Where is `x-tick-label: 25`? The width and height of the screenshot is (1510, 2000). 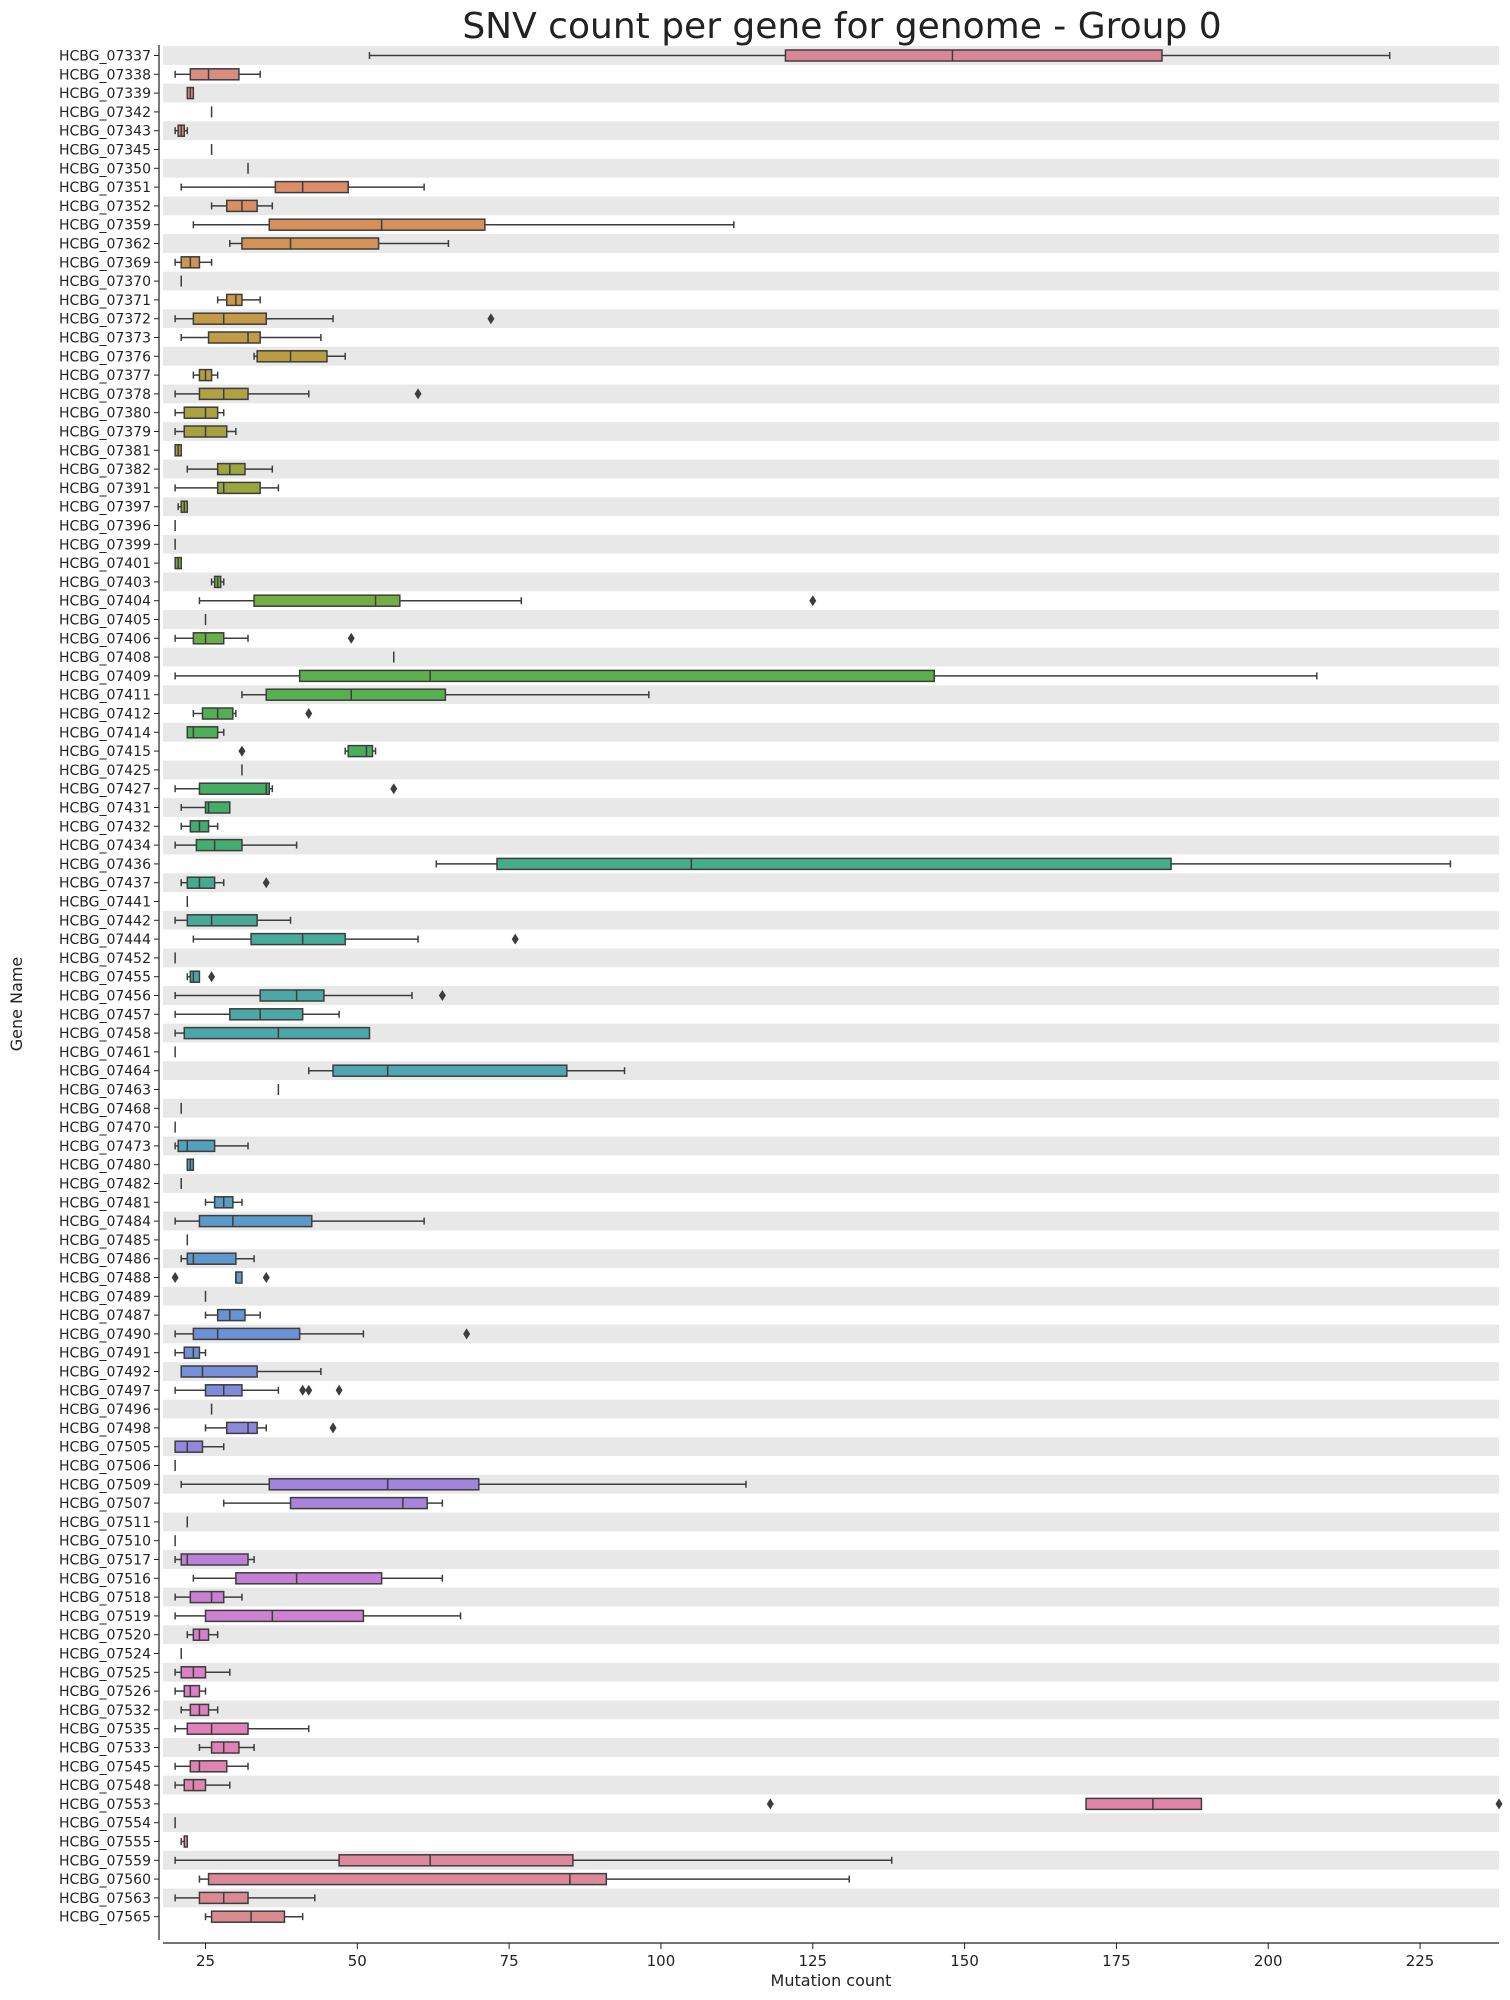 x-tick-label: 25 is located at coordinates (205, 1961).